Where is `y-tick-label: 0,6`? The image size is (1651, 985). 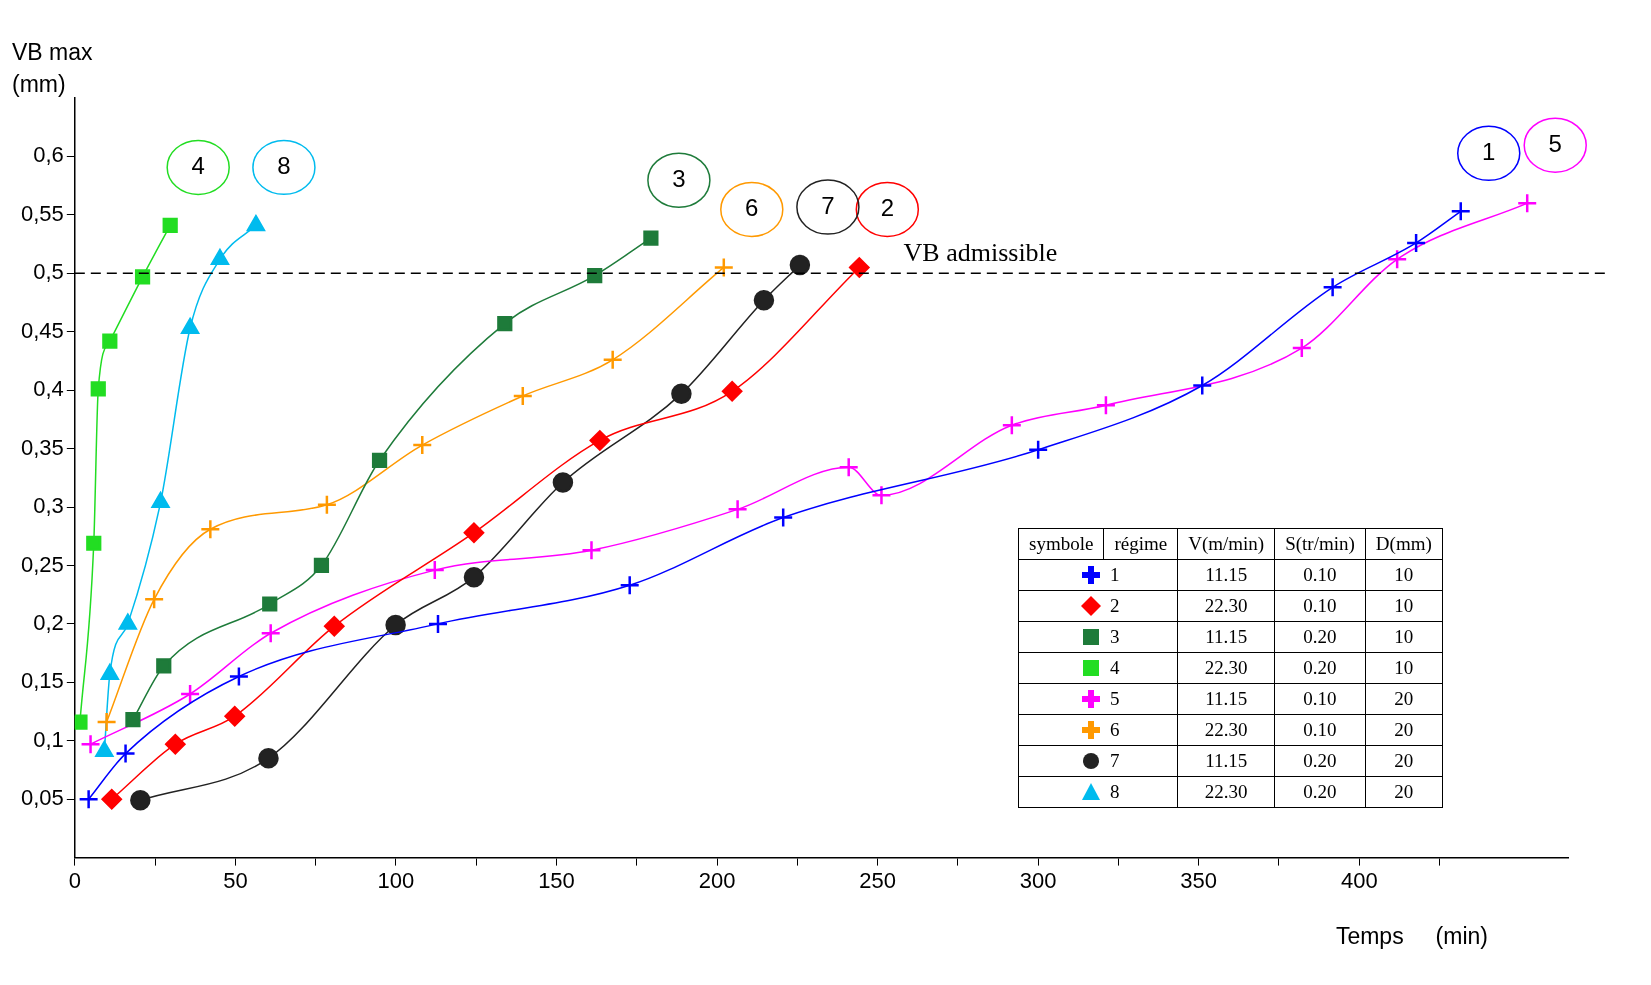
y-tick-label: 0,6 is located at coordinates (48, 155).